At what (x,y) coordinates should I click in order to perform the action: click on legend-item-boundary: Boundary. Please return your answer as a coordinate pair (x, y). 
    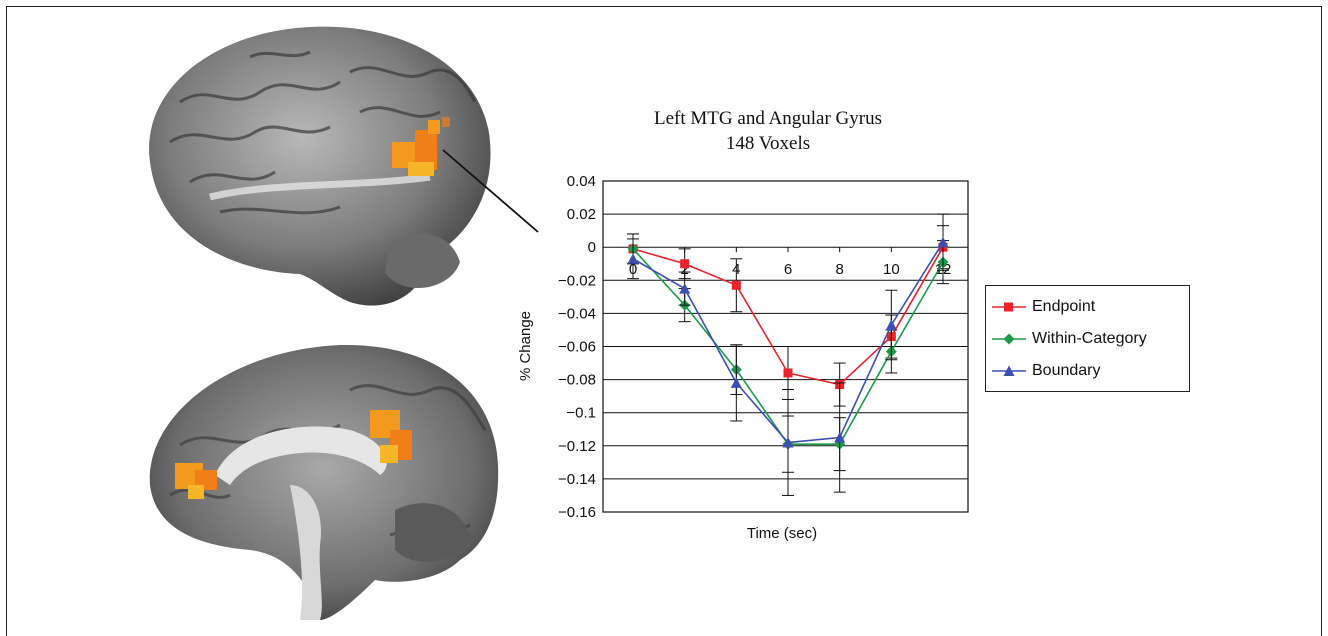
    Looking at the image, I should click on (1046, 371).